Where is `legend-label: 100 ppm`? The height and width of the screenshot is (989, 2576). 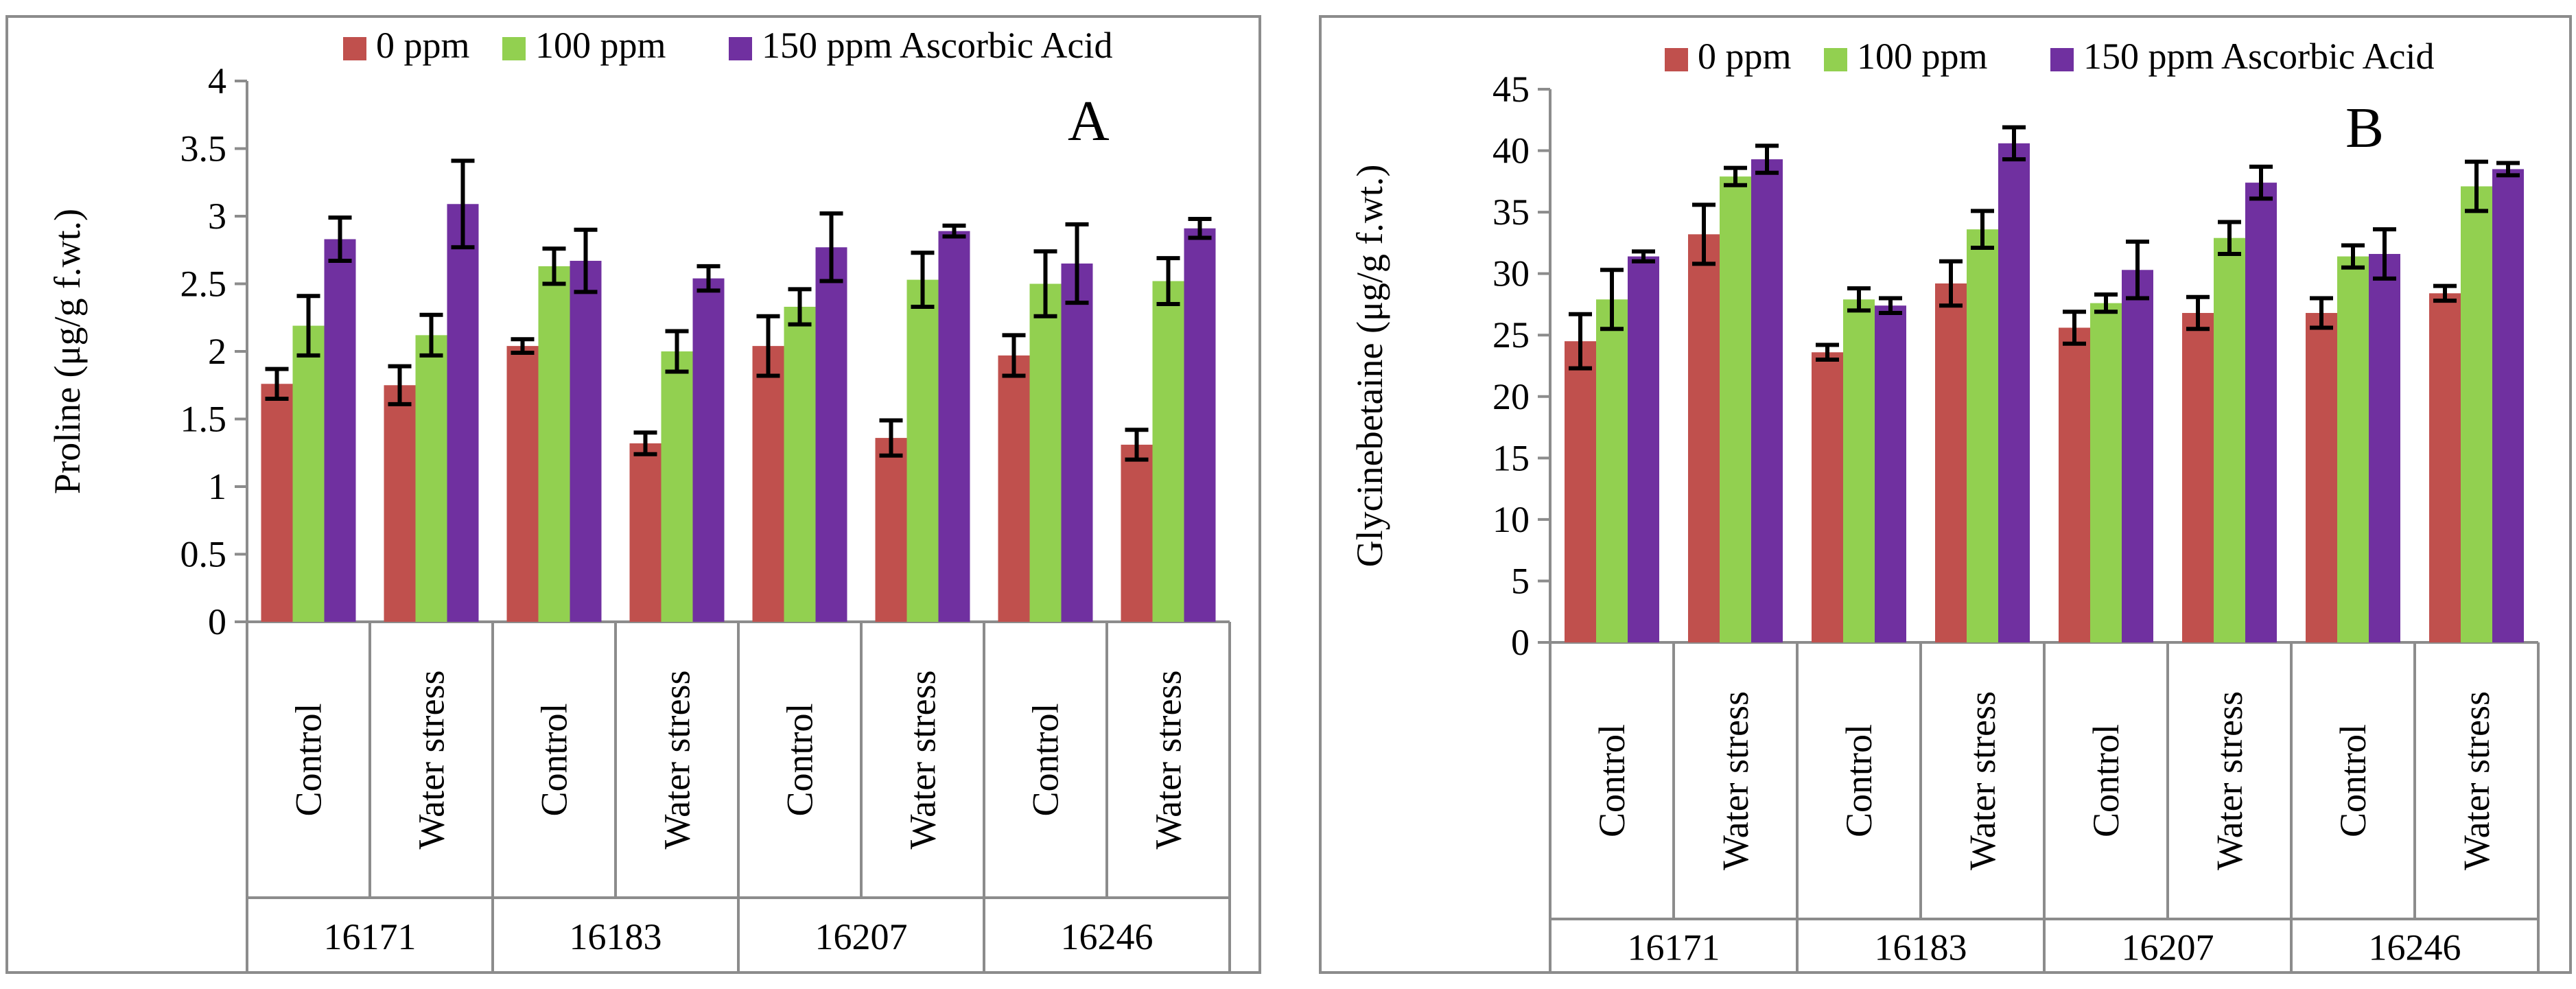
legend-label: 100 ppm is located at coordinates (1922, 57).